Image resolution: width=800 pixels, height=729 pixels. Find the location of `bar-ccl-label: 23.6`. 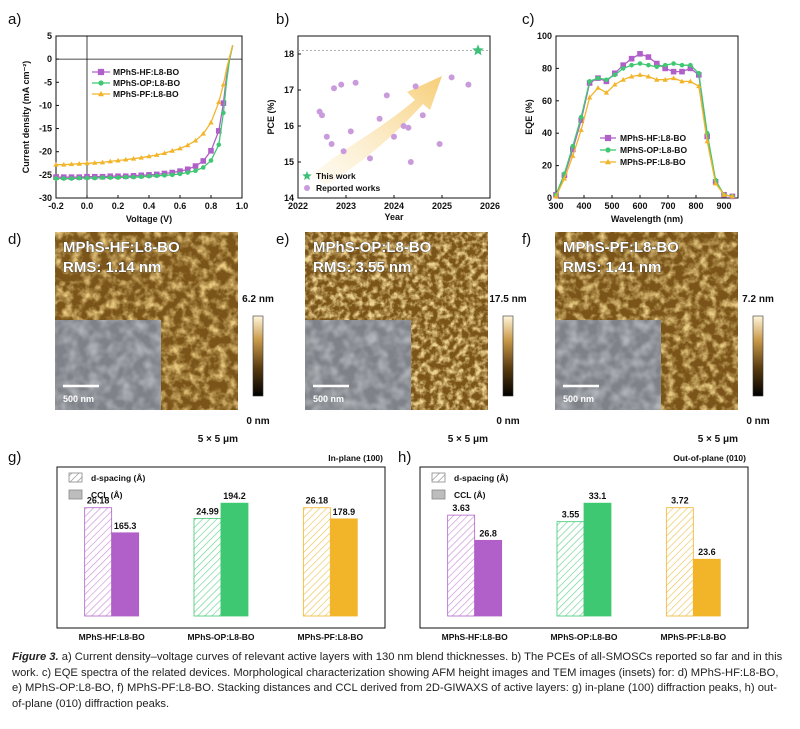

bar-ccl-label: 23.6 is located at coordinates (707, 552).